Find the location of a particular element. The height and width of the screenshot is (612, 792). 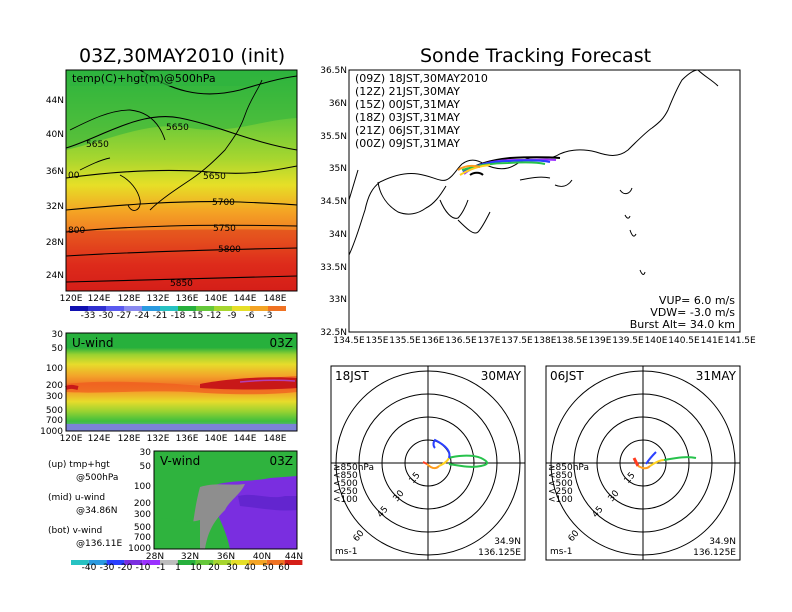

lon-tick: 141E is located at coordinates (712, 341).